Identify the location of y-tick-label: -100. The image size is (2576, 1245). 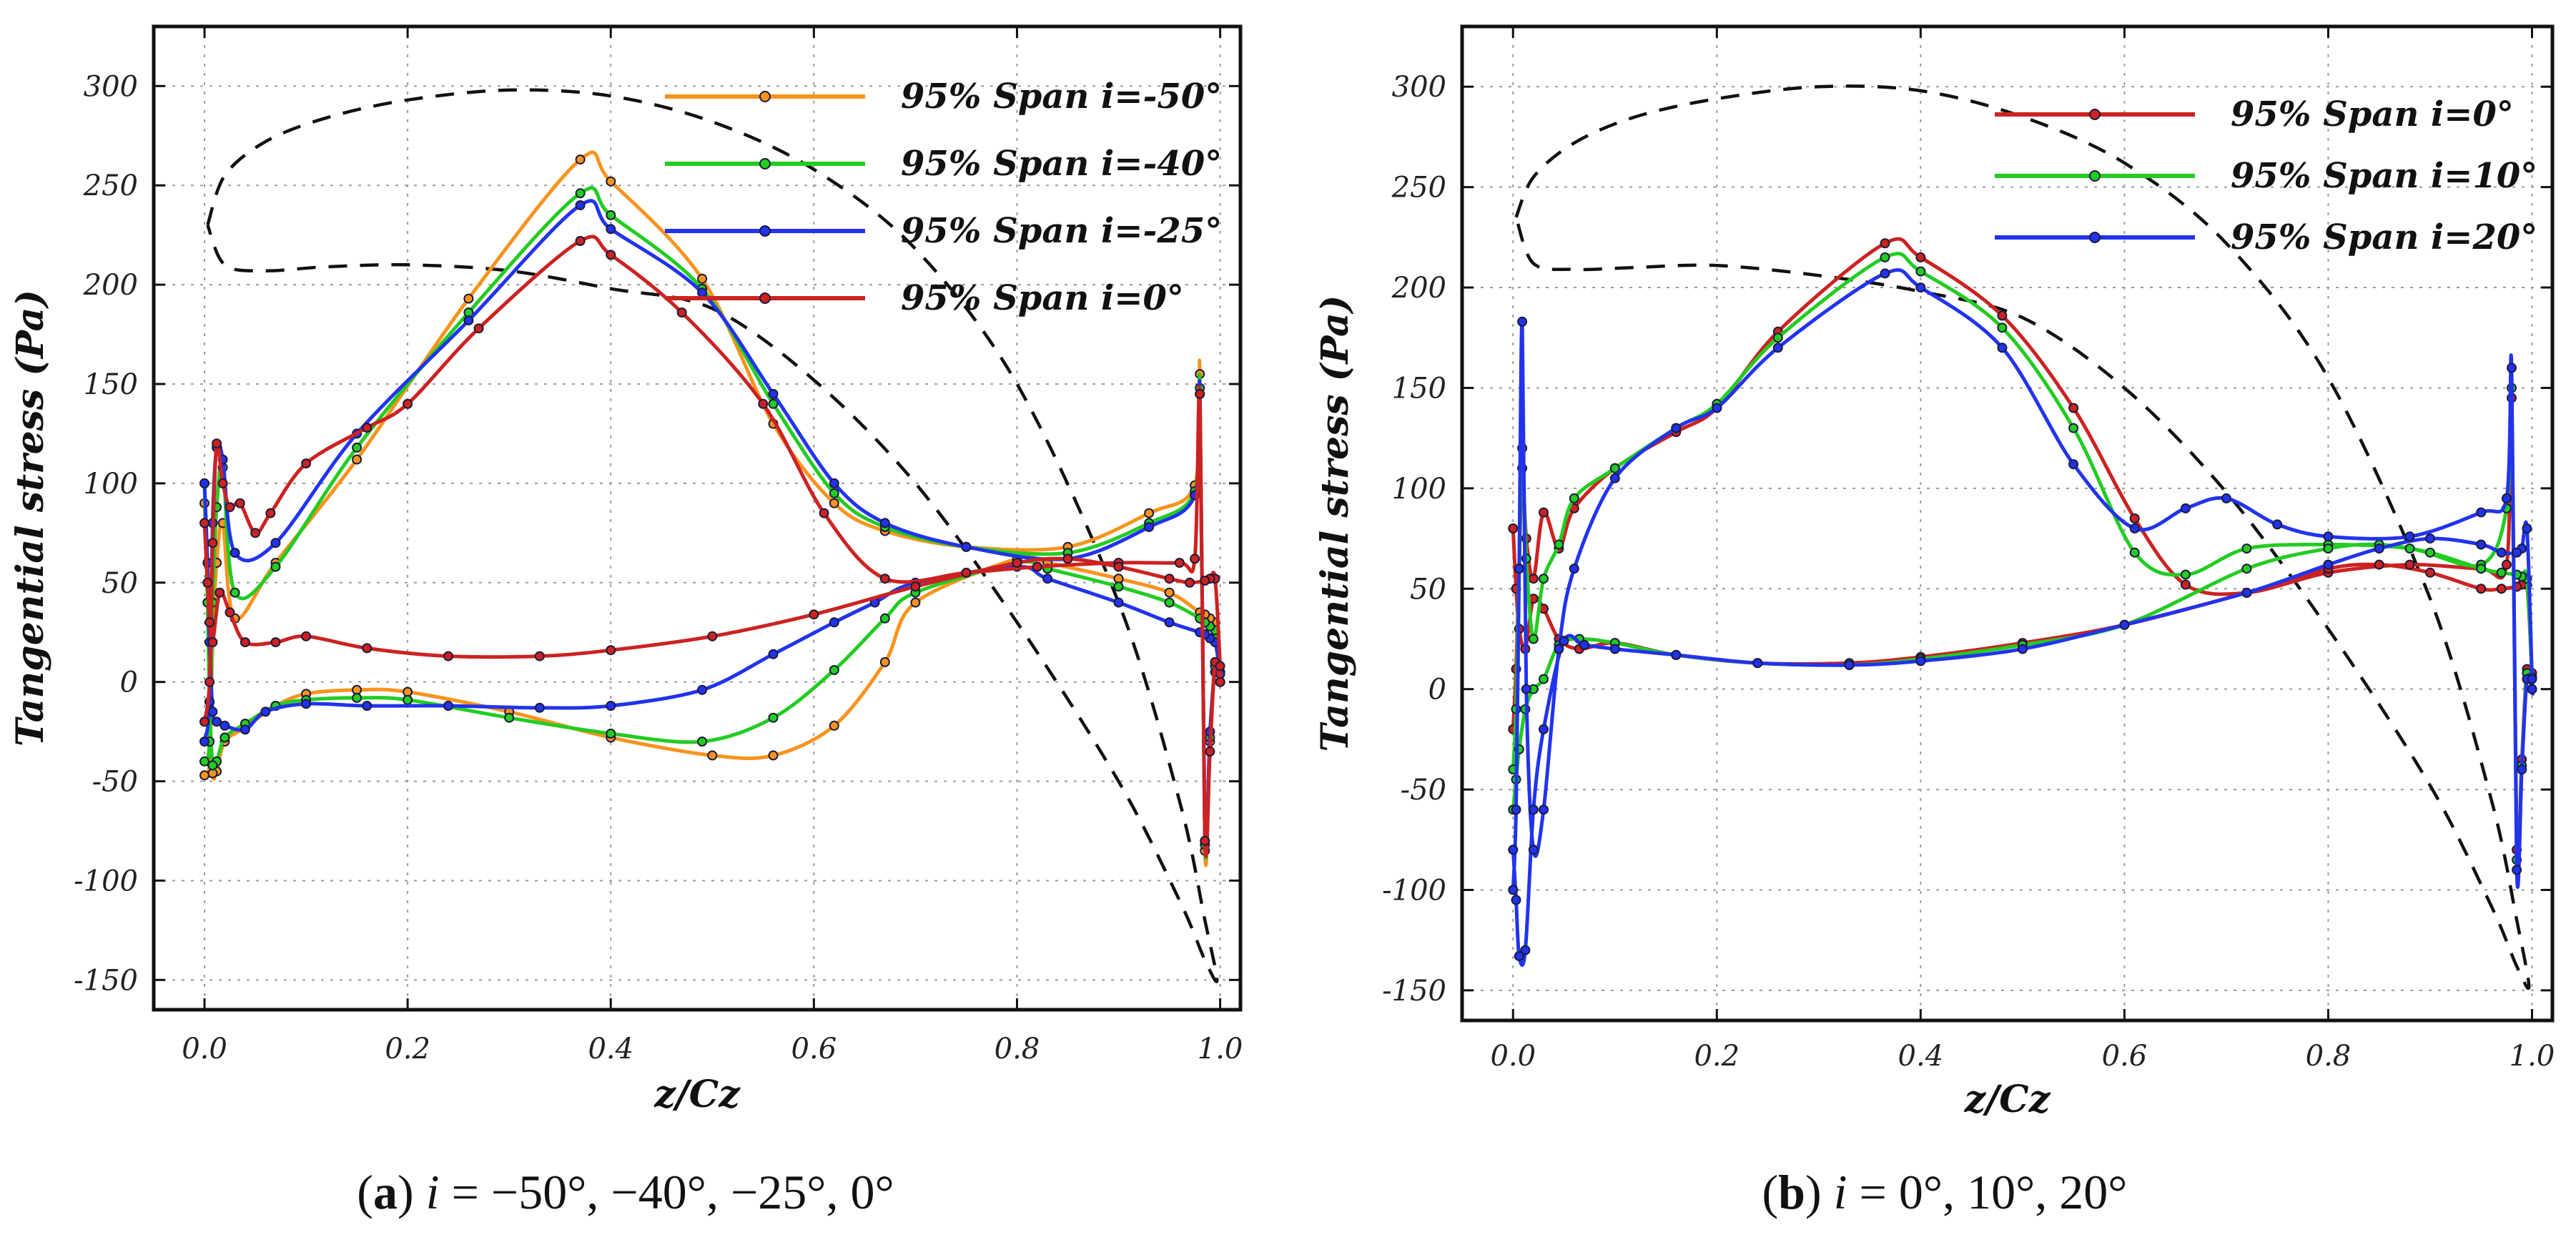
(106, 881).